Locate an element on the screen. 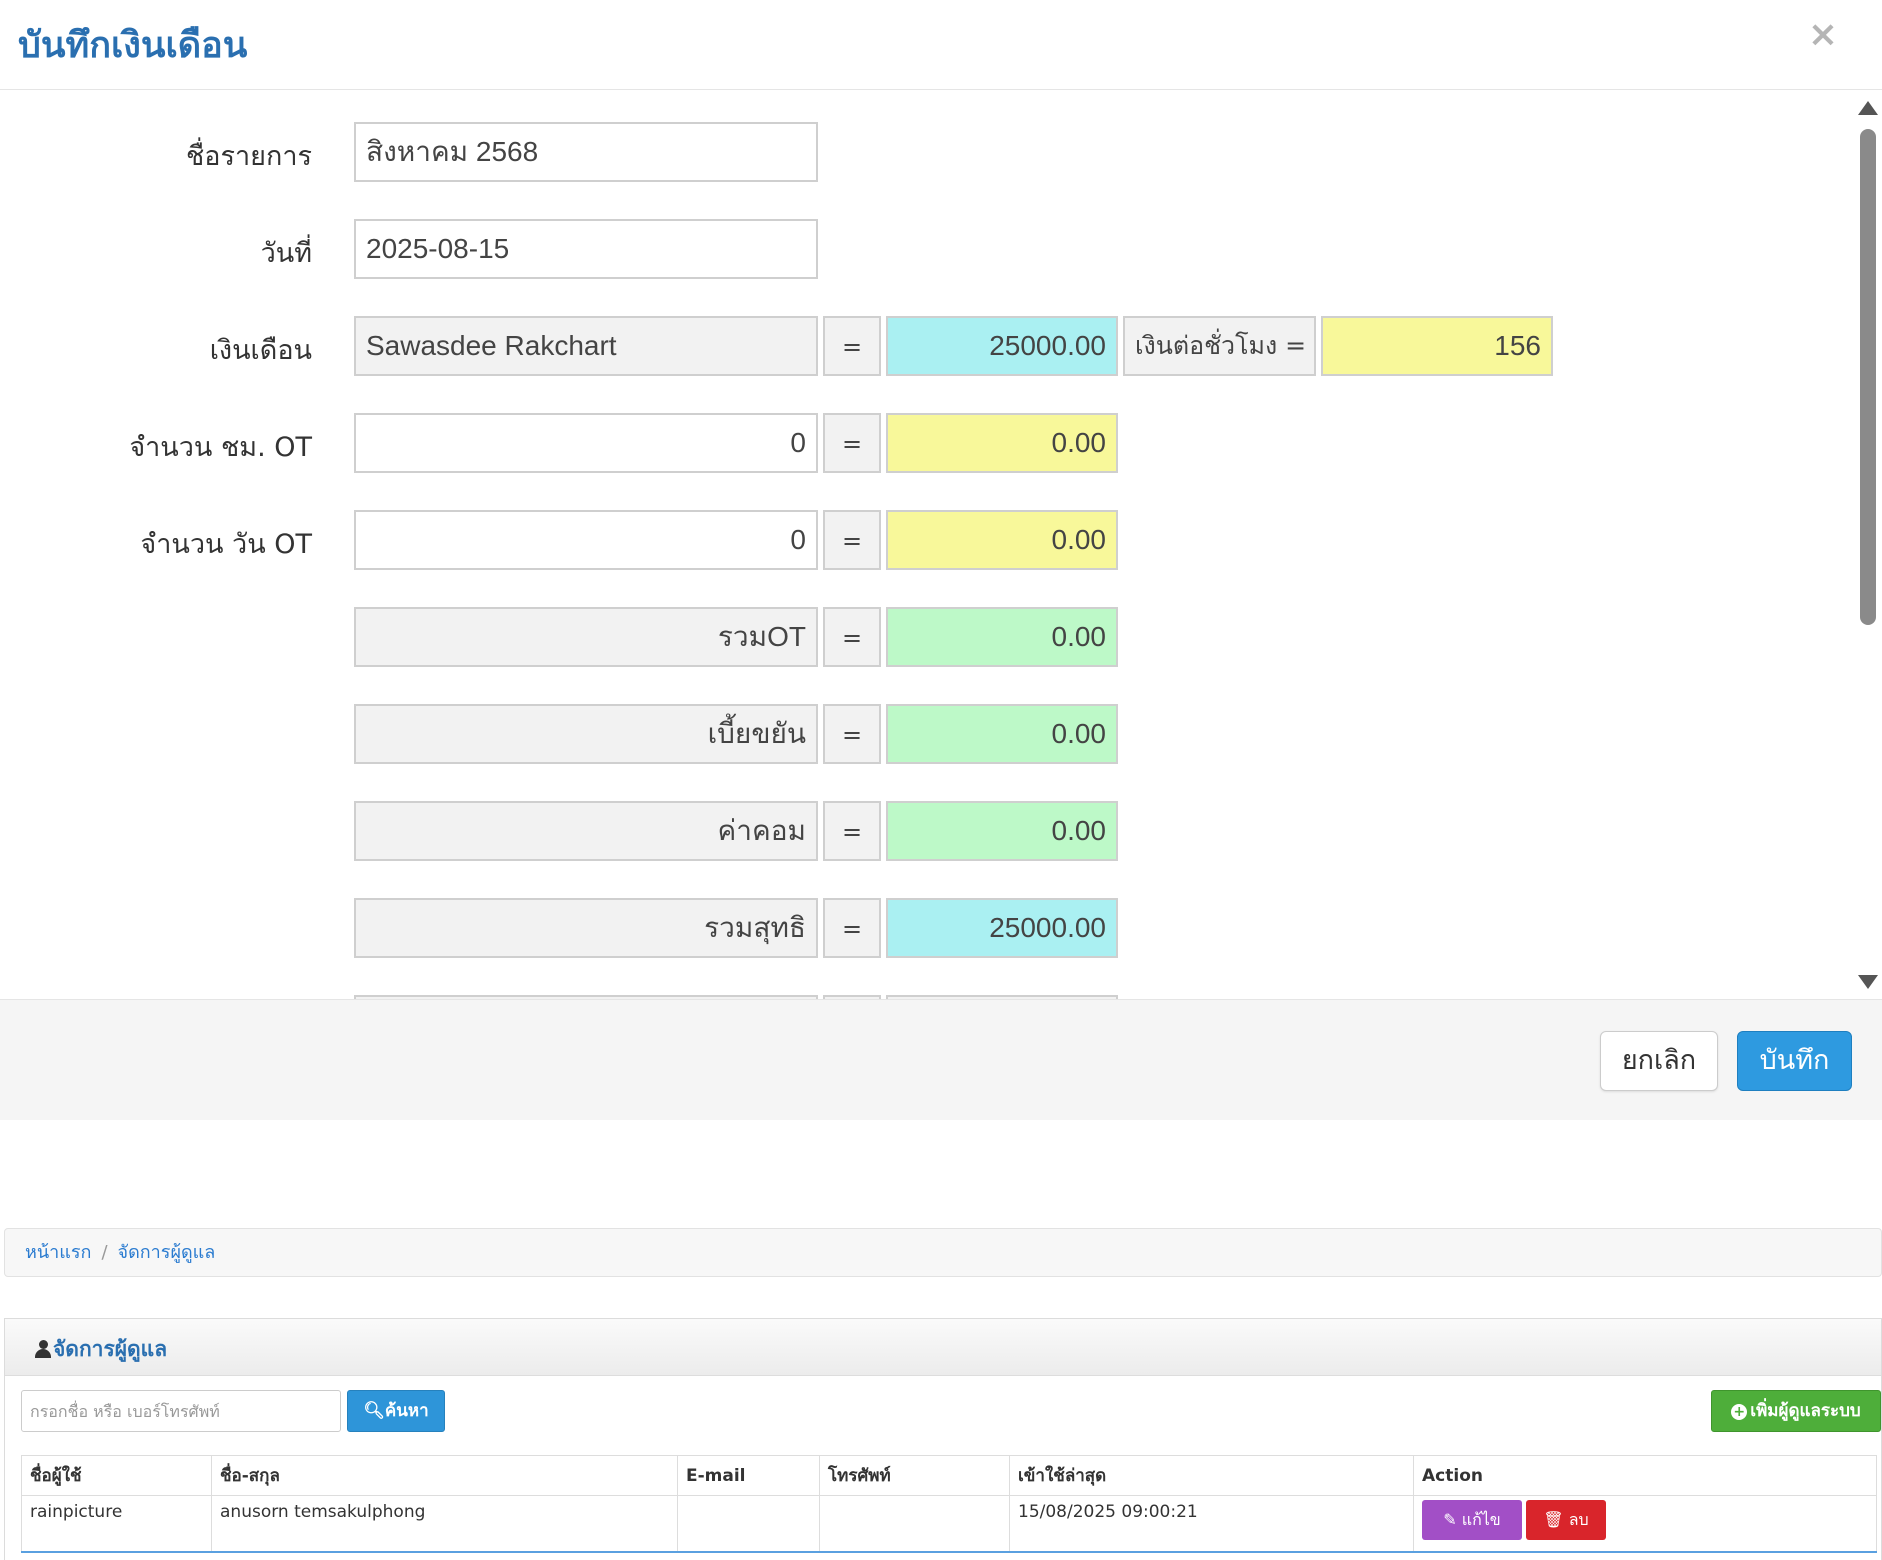 The width and height of the screenshot is (1882, 1560). panel-title: จัดการผู้ดูแล is located at coordinates (101, 1349).